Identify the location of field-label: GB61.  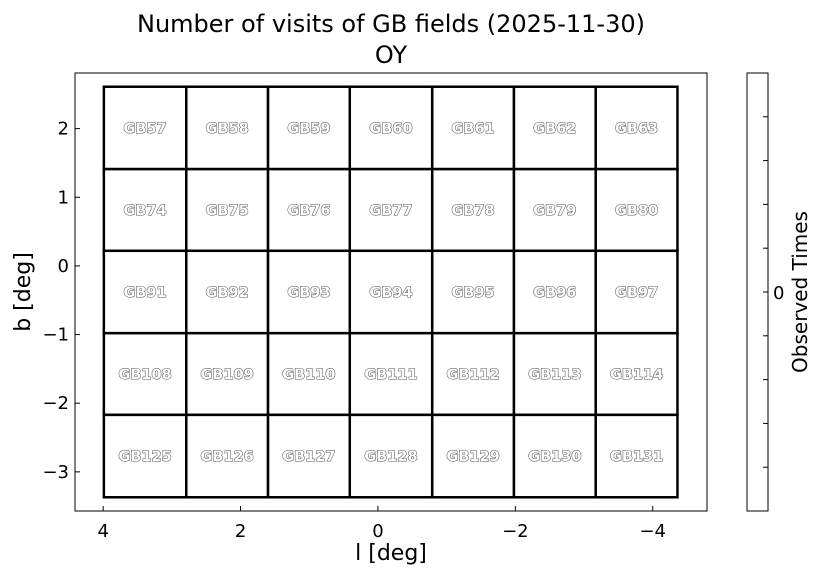
(473, 129).